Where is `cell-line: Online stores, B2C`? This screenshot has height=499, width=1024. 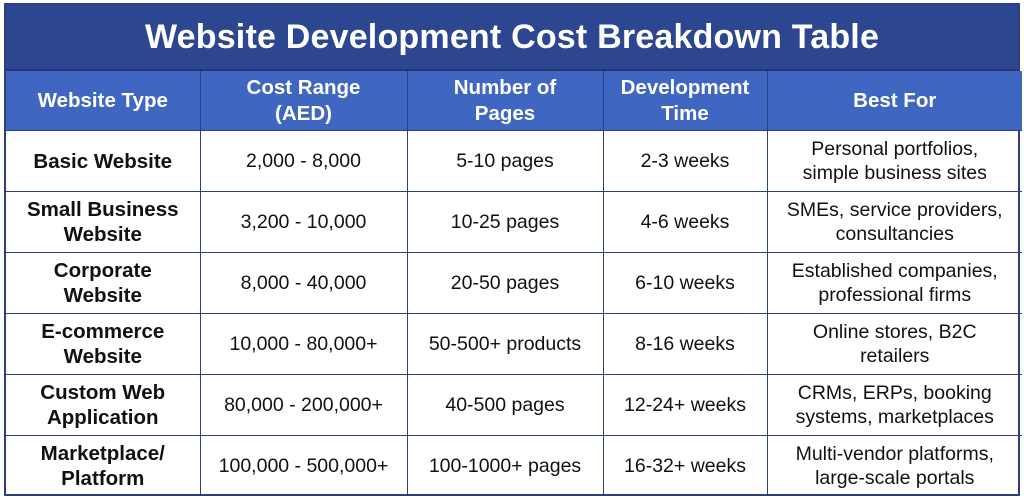 cell-line: Online stores, B2C is located at coordinates (894, 332).